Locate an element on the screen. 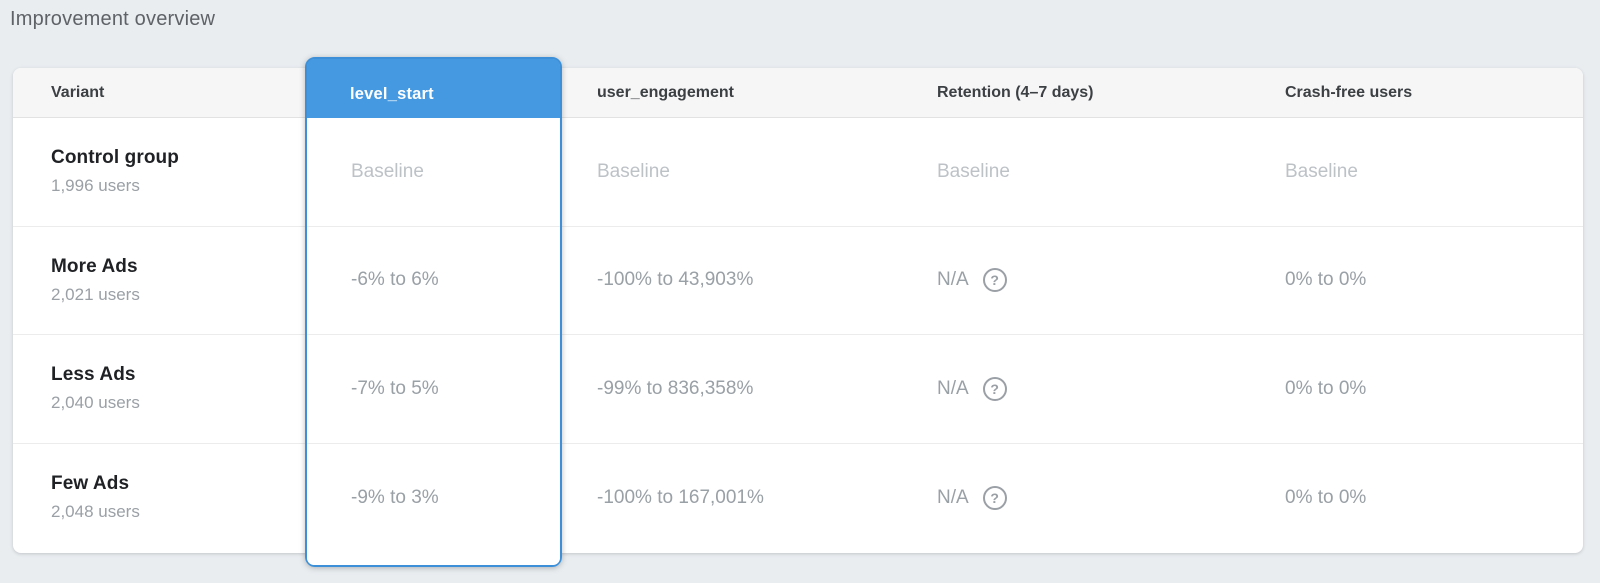  column-header-user-engagement: user_engagement is located at coordinates (665, 92).